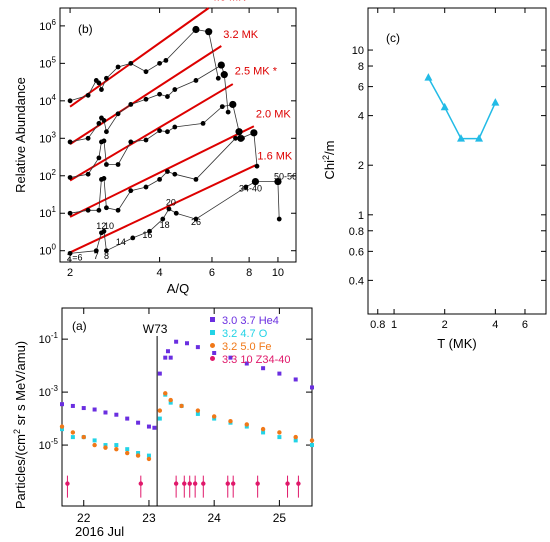  Describe the element at coordinates (214, 518) in the screenshot. I see `panel-a-x-tick-label: 24` at that location.